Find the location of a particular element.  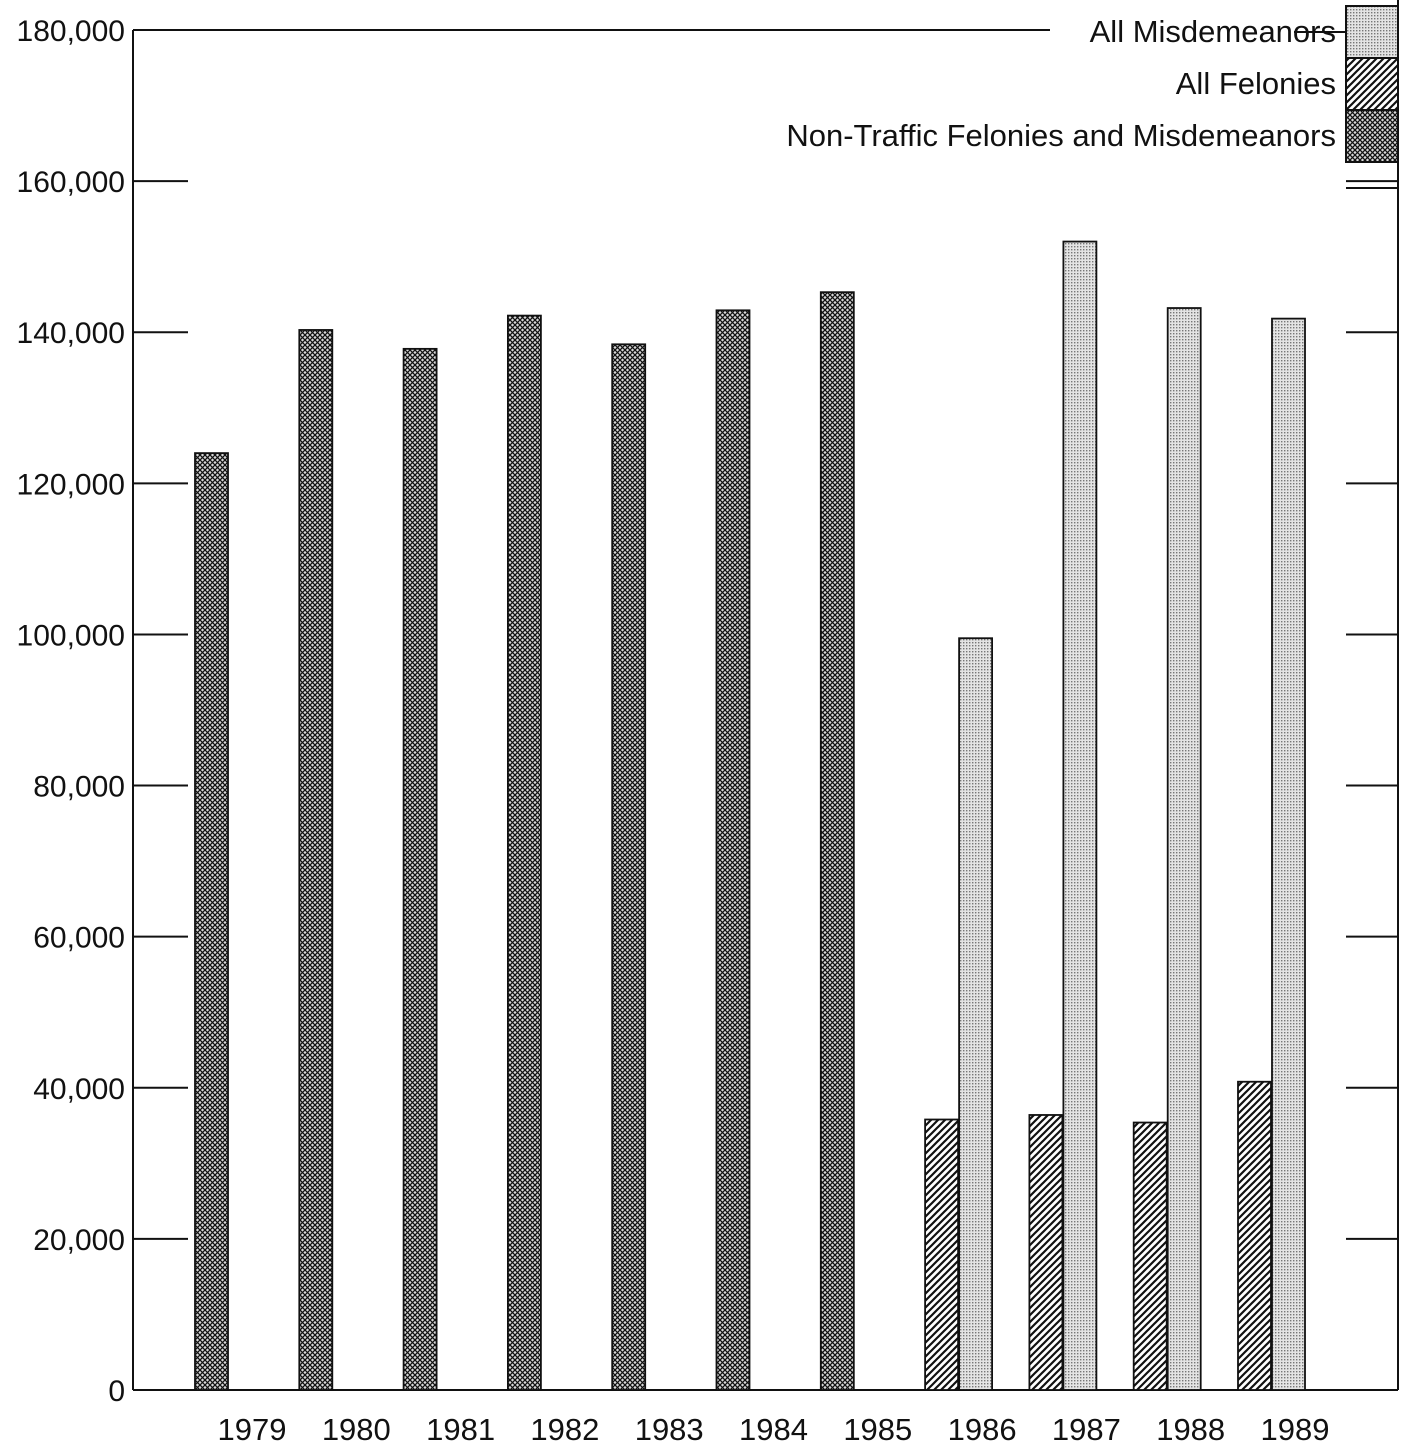

x-tick-label: 1980 is located at coordinates (356, 1429).